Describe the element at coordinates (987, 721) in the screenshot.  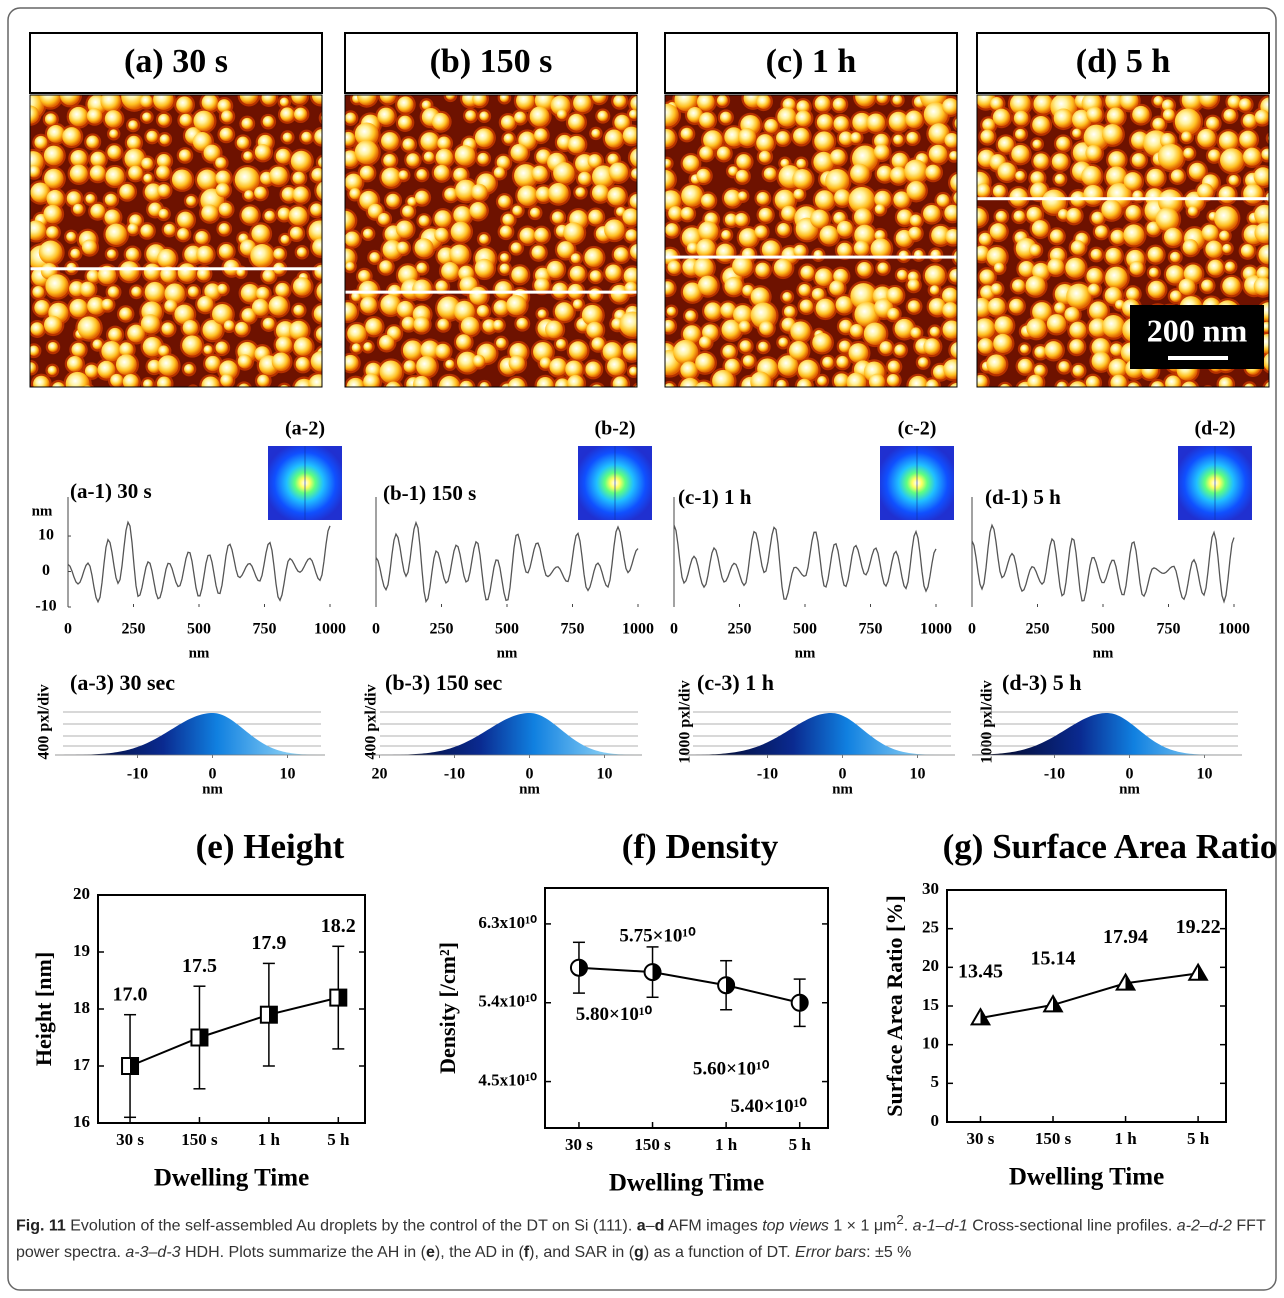
I see `histogram-y-label: 1000 pxl/div` at that location.